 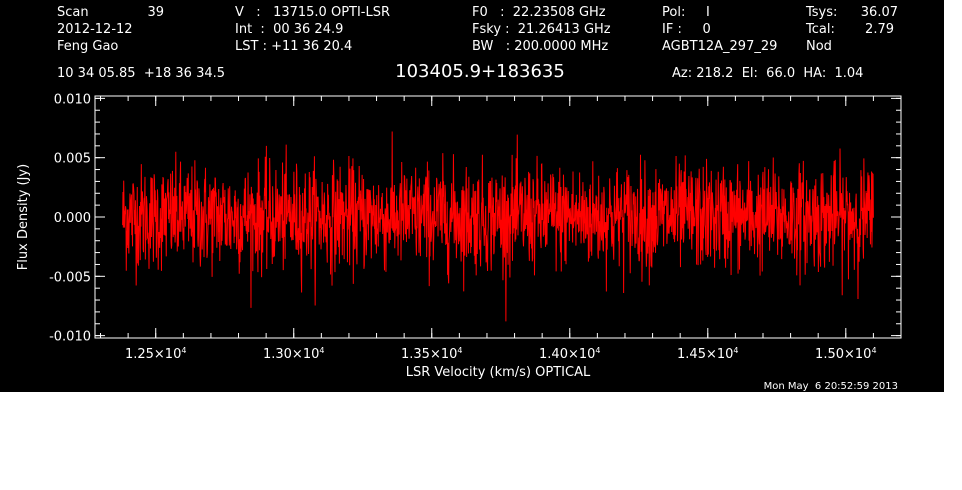 What do you see at coordinates (72, 159) in the screenshot?
I see `y-tick-label: 0.005` at bounding box center [72, 159].